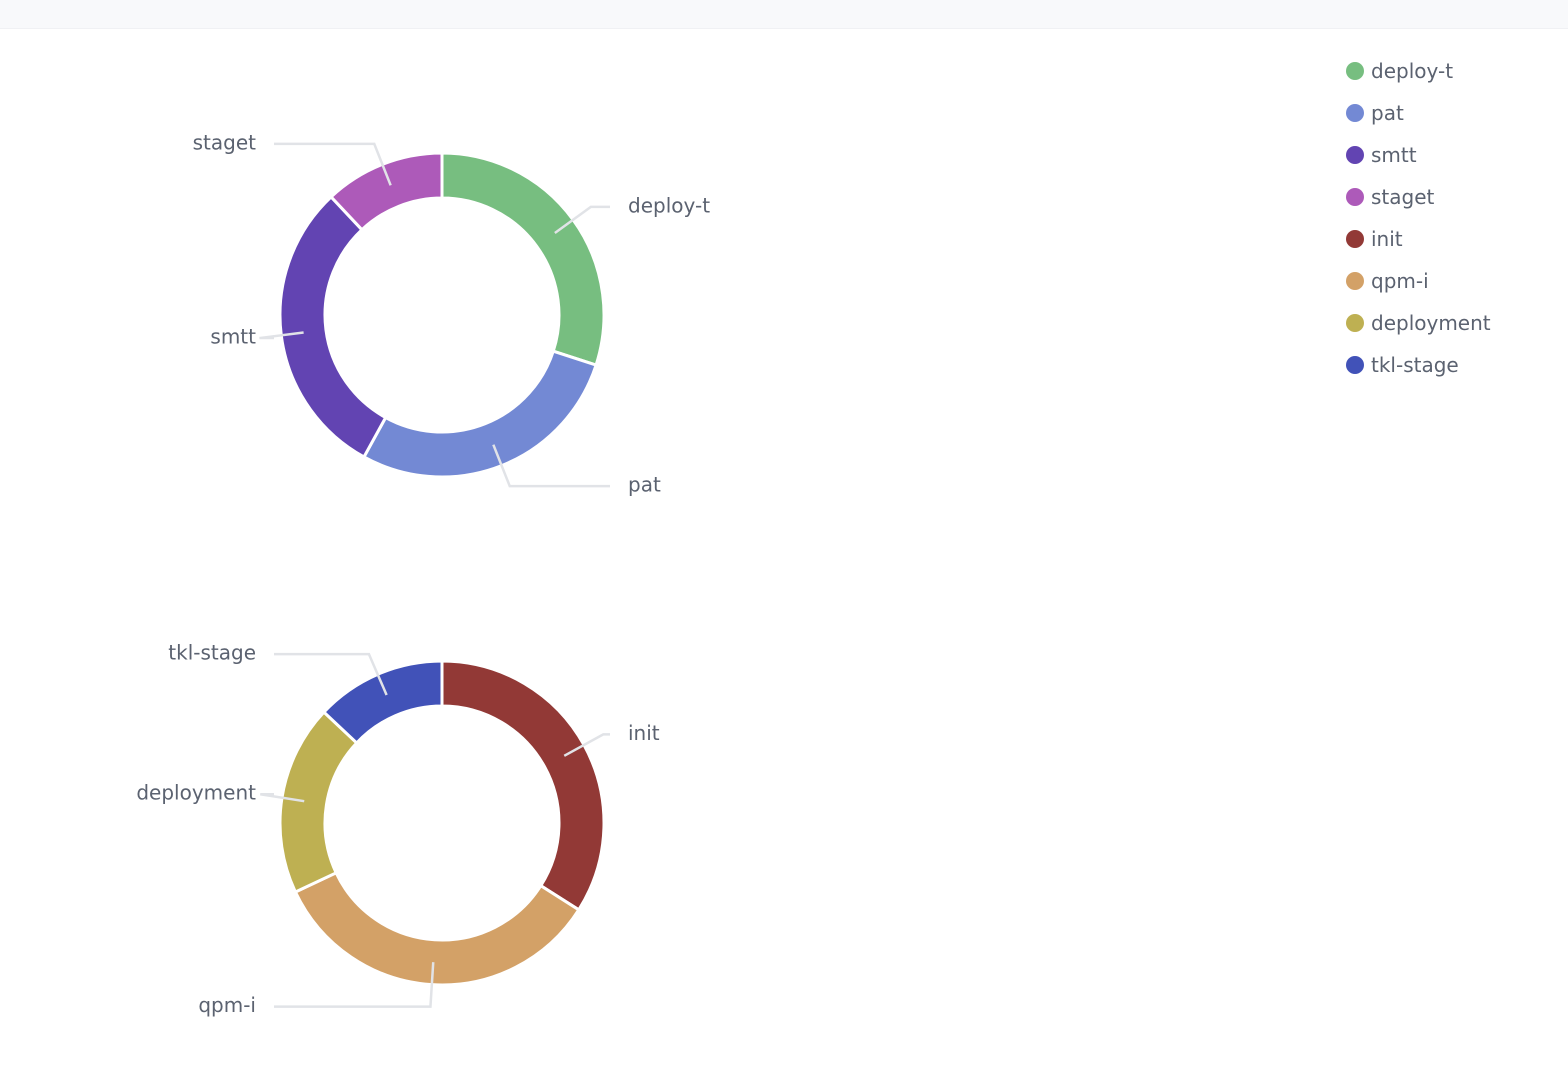 The image size is (1568, 1074). What do you see at coordinates (644, 485) in the screenshot?
I see `slice-label-pat: pat` at bounding box center [644, 485].